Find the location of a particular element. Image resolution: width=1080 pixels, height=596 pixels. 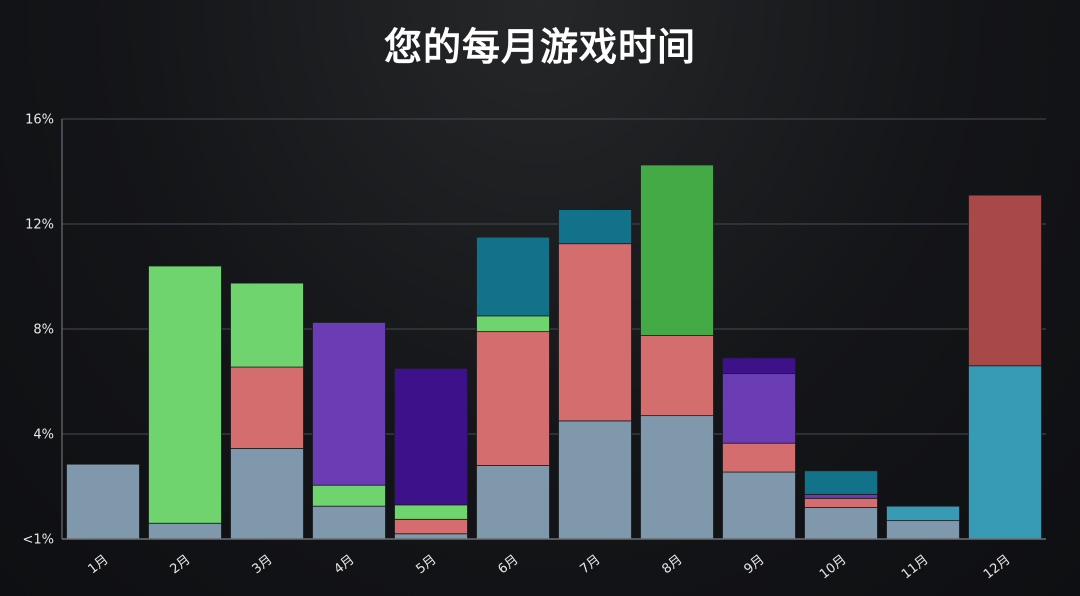

bar-segment-9月-0 is located at coordinates (759, 505).